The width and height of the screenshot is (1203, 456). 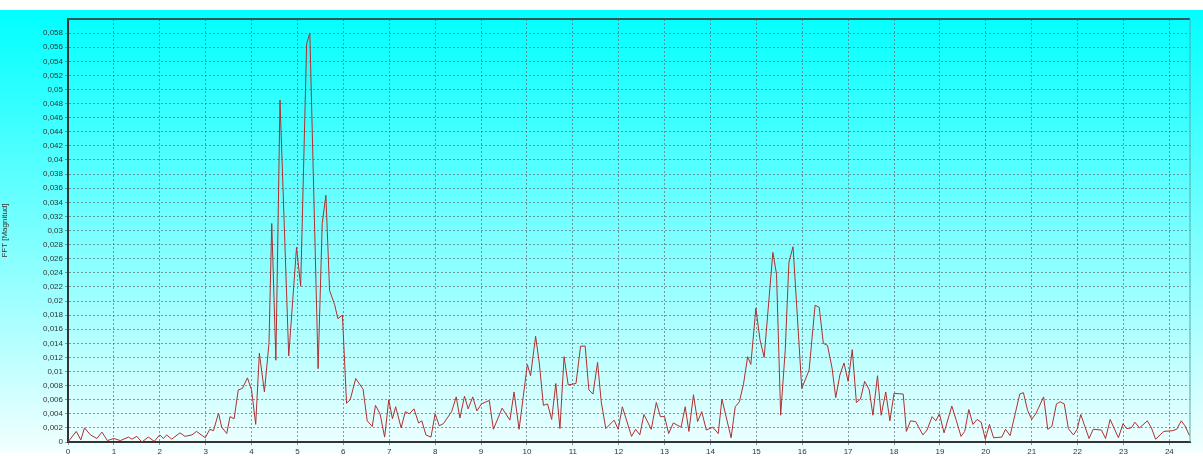 What do you see at coordinates (1124, 451) in the screenshot?
I see `x-tick-label: 23` at bounding box center [1124, 451].